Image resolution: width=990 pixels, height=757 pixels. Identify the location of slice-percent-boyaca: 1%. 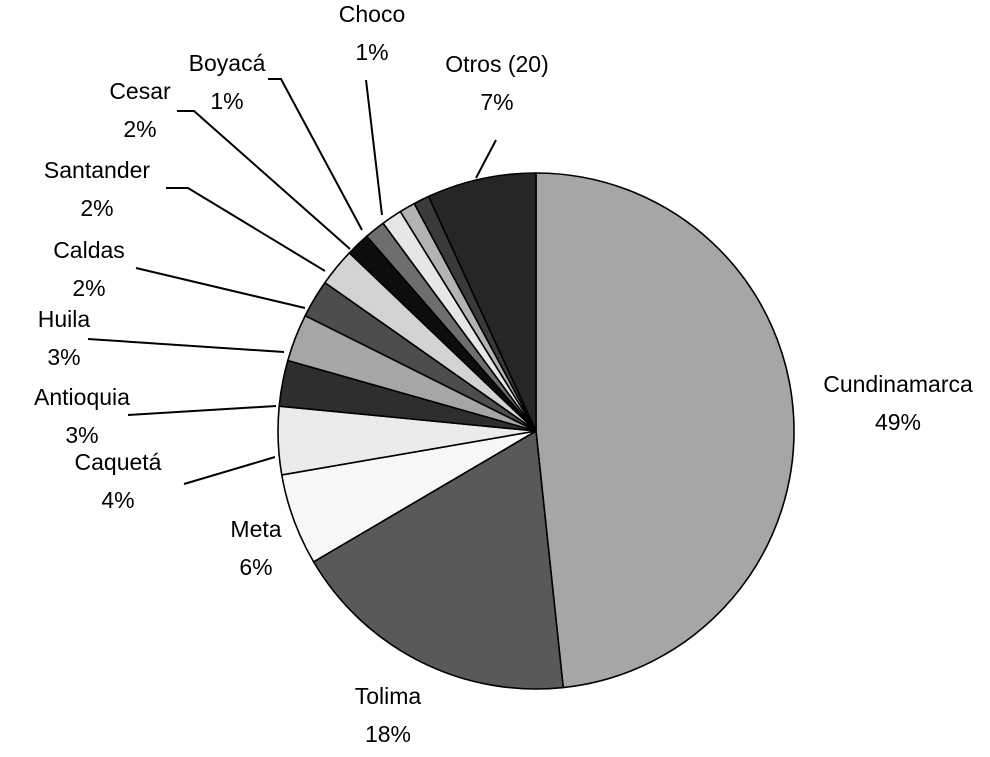
(226, 101).